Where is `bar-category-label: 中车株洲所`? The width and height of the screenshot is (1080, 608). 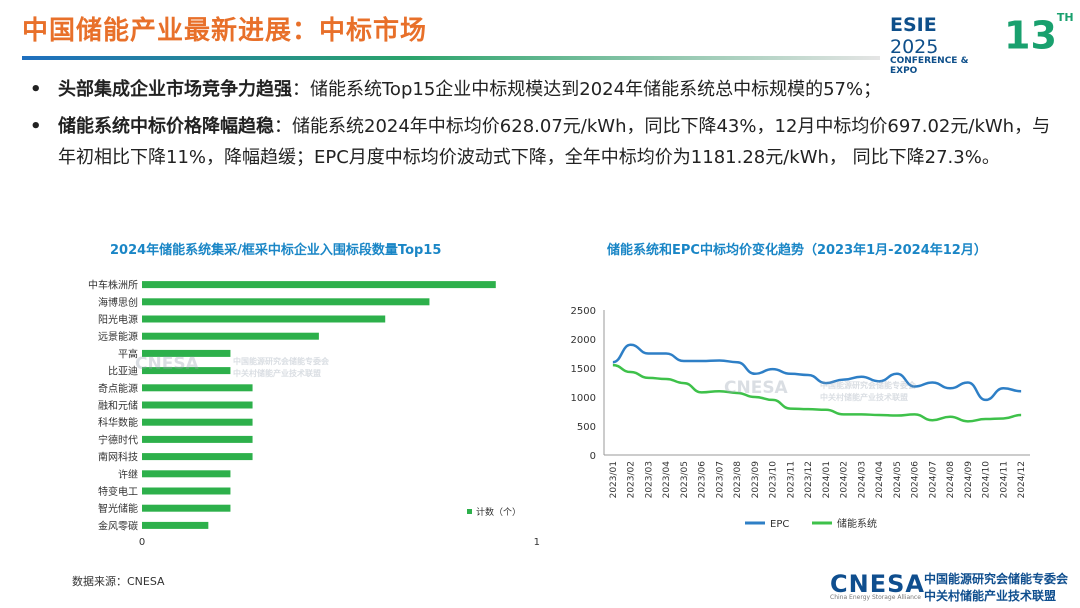 bar-category-label: 中车株洲所 is located at coordinates (113, 285).